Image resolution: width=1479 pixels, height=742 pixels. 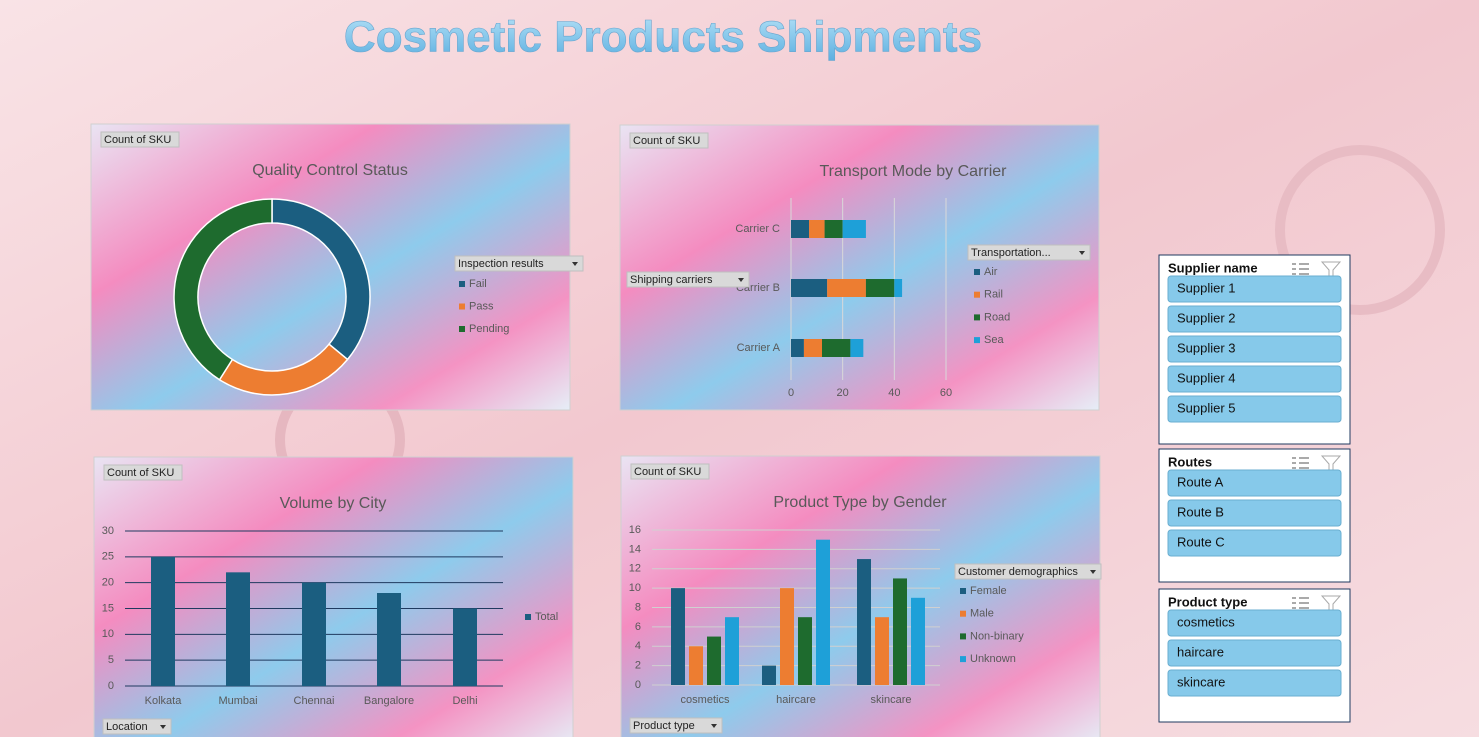 I want to click on x-tick-label: skincare, so click(x=891, y=700).